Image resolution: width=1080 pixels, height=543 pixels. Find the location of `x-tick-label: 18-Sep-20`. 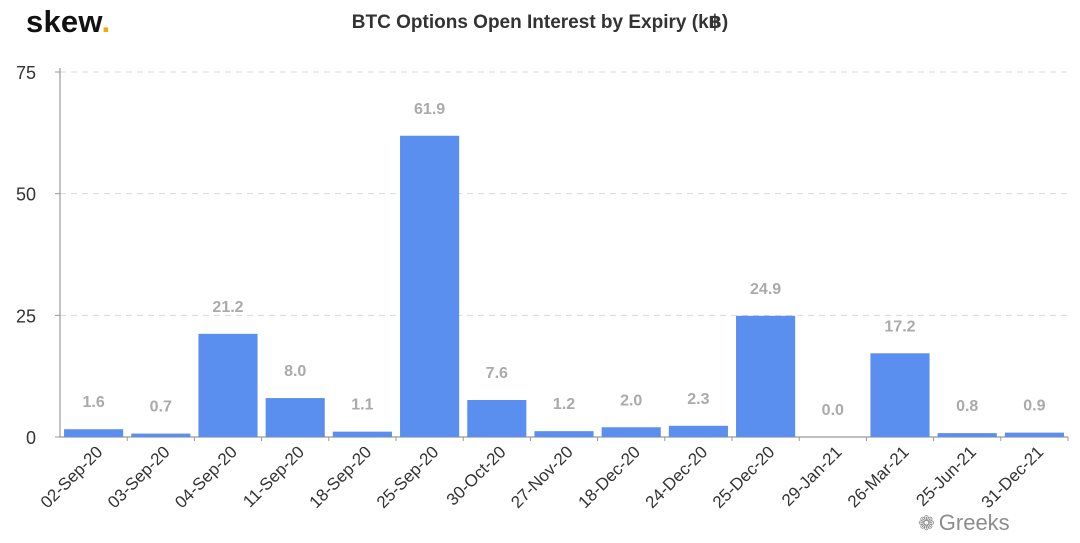

x-tick-label: 18-Sep-20 is located at coordinates (341, 477).